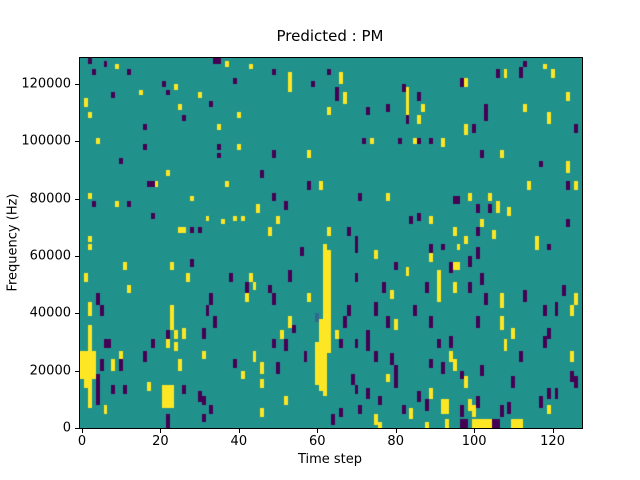 Image resolution: width=640 pixels, height=480 pixels. I want to click on x-axis-label: Time step, so click(330, 459).